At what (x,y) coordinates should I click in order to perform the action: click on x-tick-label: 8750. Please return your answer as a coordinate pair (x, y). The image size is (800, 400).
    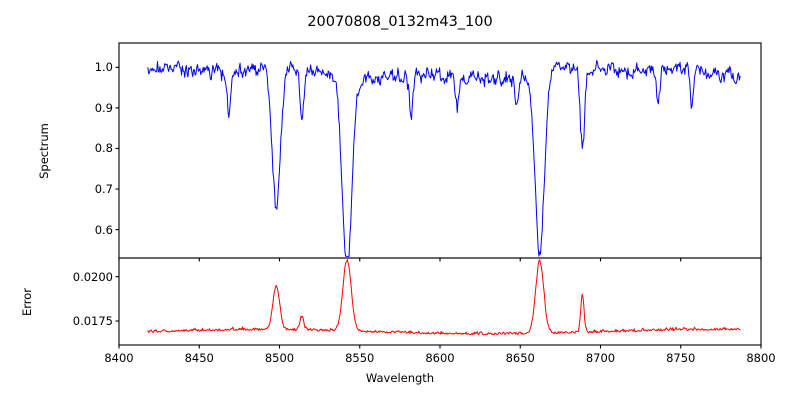
    Looking at the image, I should click on (681, 358).